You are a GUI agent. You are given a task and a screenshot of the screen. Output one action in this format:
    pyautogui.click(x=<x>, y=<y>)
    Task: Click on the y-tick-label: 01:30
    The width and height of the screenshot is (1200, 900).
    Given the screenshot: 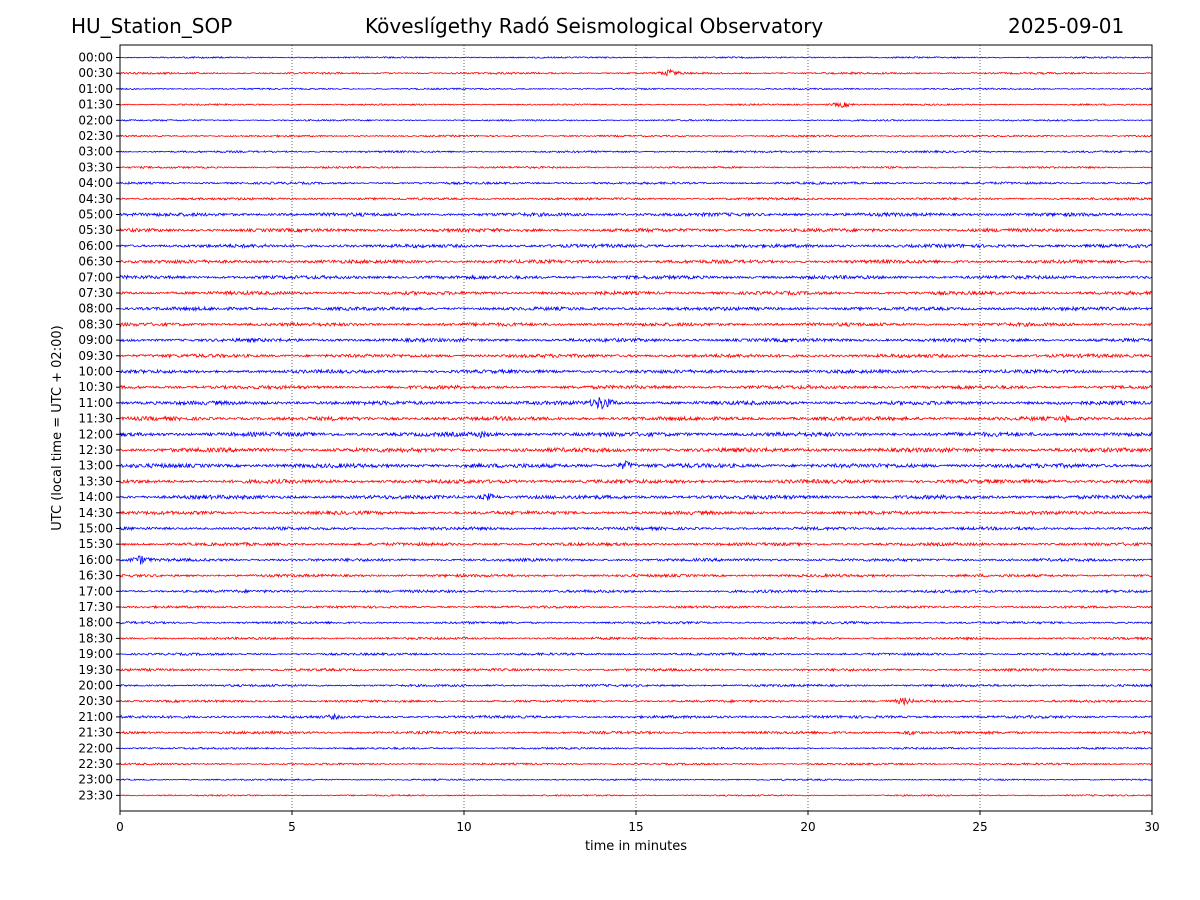 What is the action you would take?
    pyautogui.click(x=95, y=105)
    